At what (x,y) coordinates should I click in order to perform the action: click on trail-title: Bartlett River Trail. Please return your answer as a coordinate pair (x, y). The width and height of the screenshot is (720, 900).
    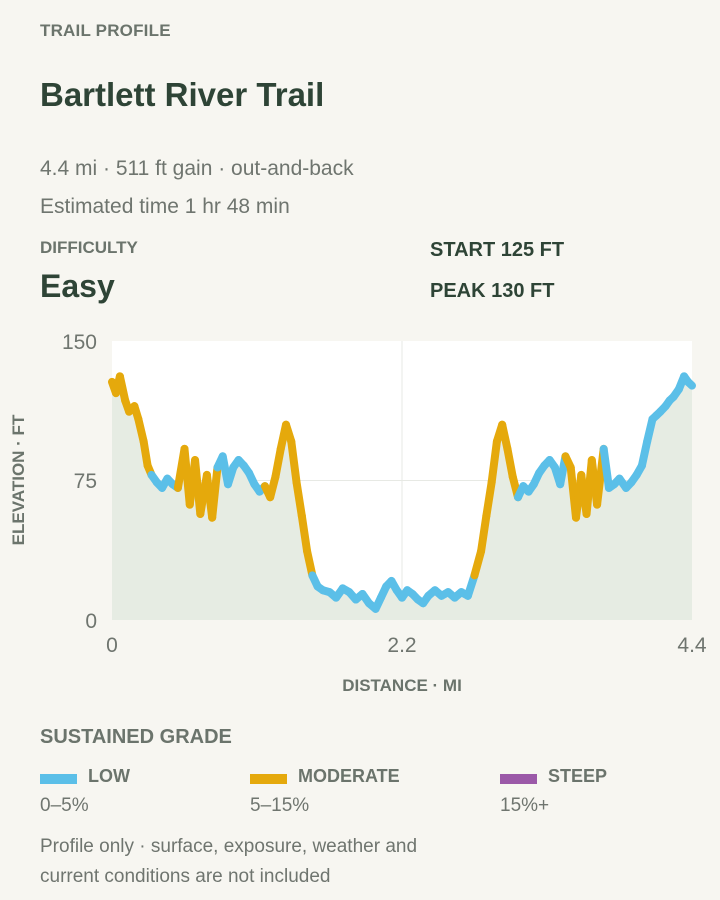
    Looking at the image, I should click on (182, 94).